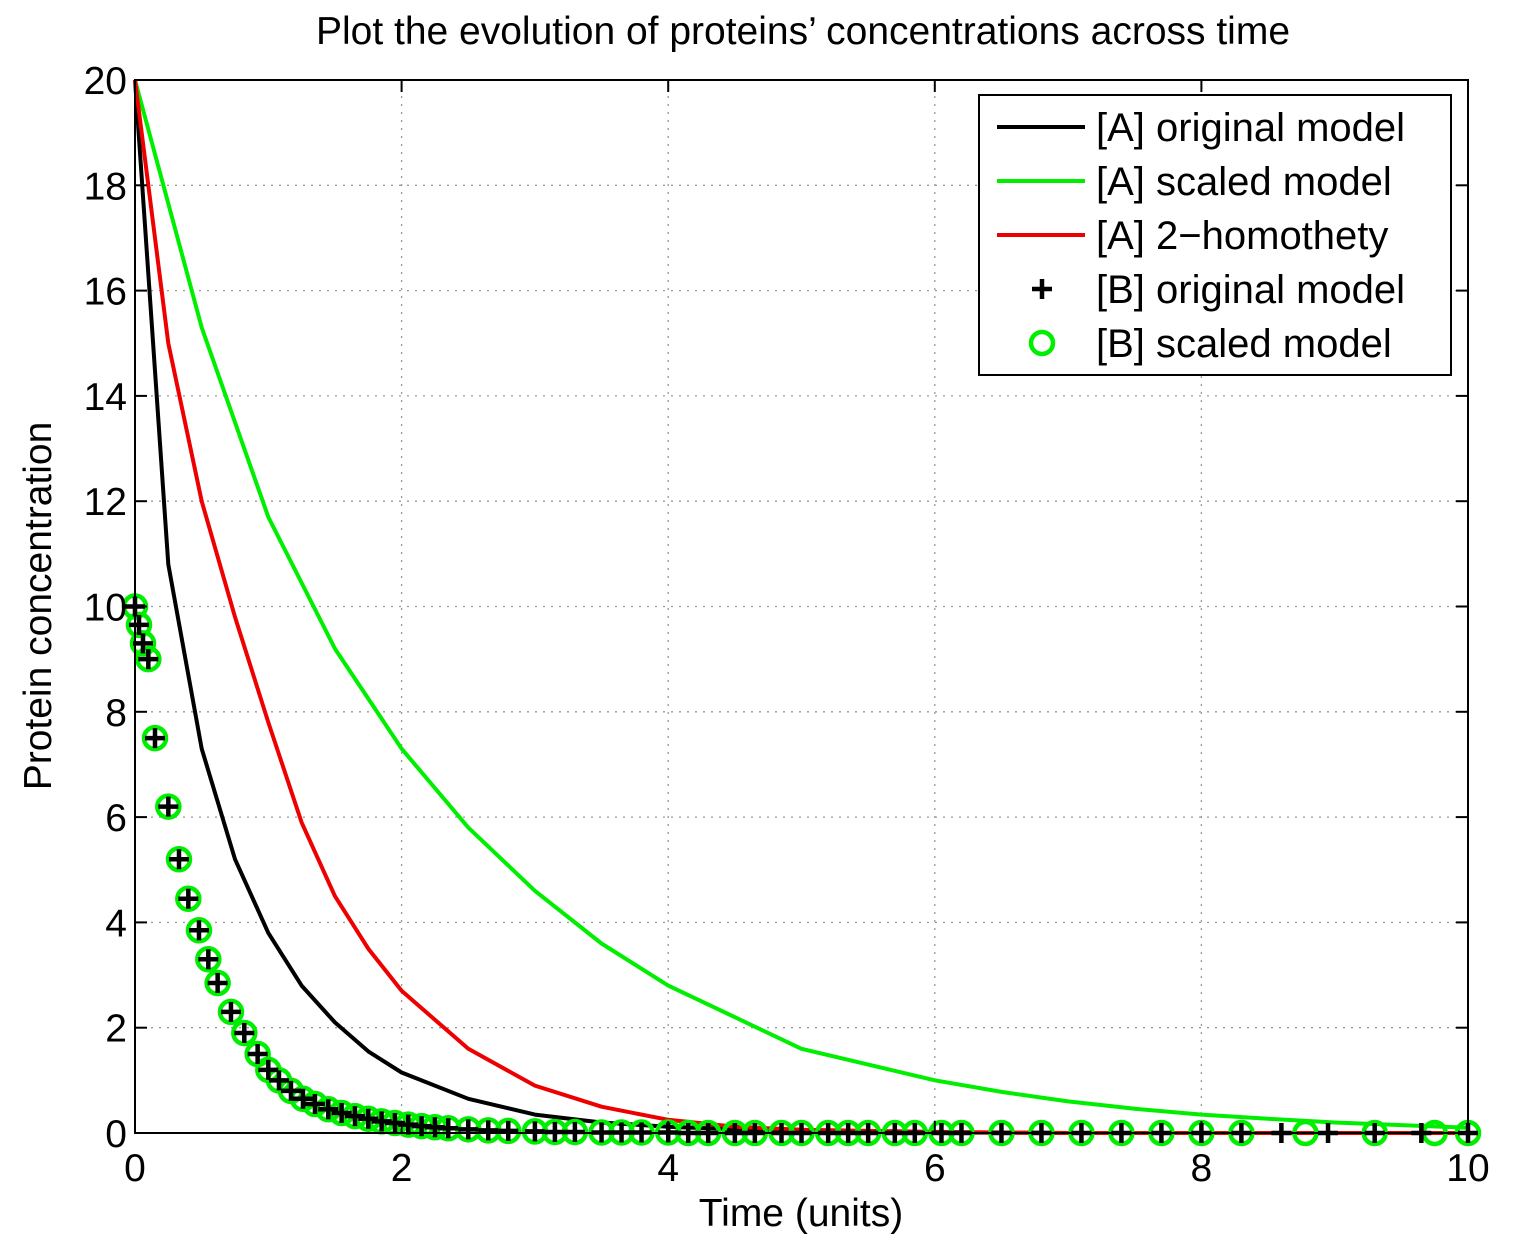  What do you see at coordinates (105, 81) in the screenshot?
I see `y-tick-label: 20` at bounding box center [105, 81].